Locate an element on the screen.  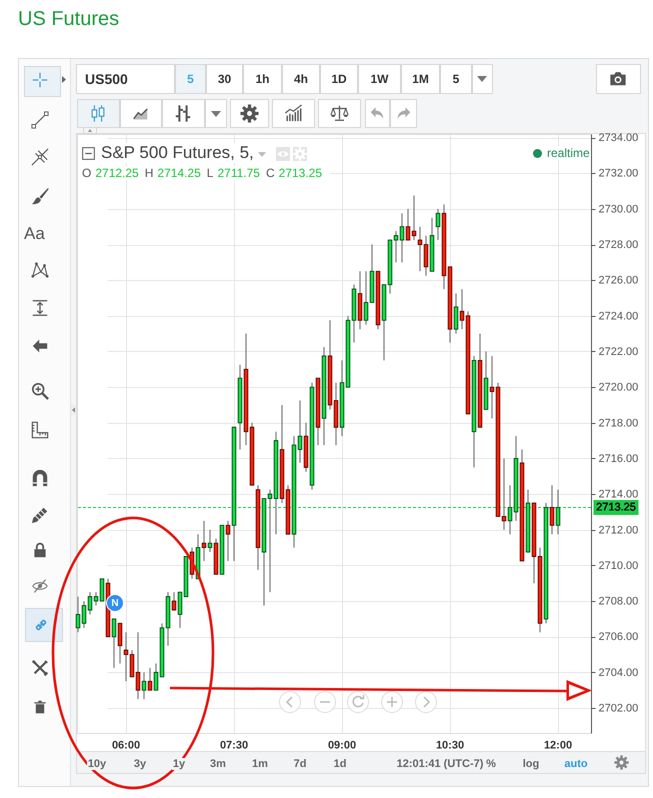
x-tick-label: 12:00 is located at coordinates (558, 746).